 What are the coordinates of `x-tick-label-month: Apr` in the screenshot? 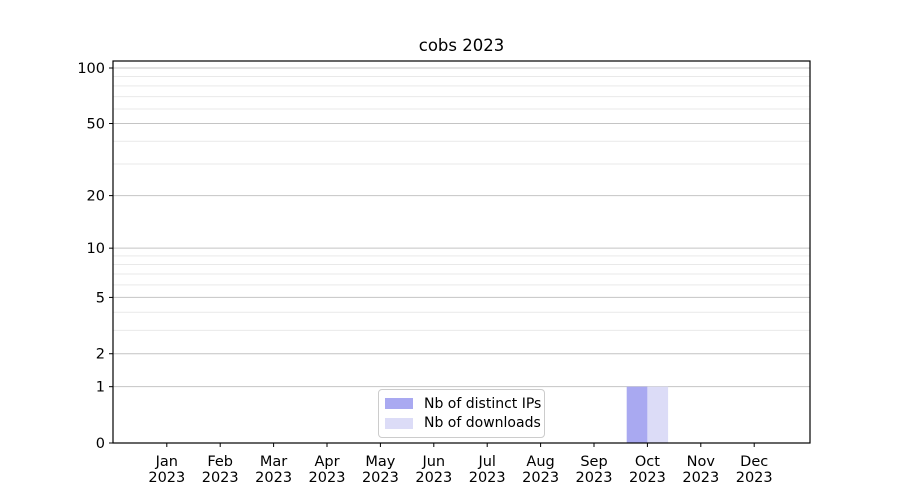 It's located at (326, 462).